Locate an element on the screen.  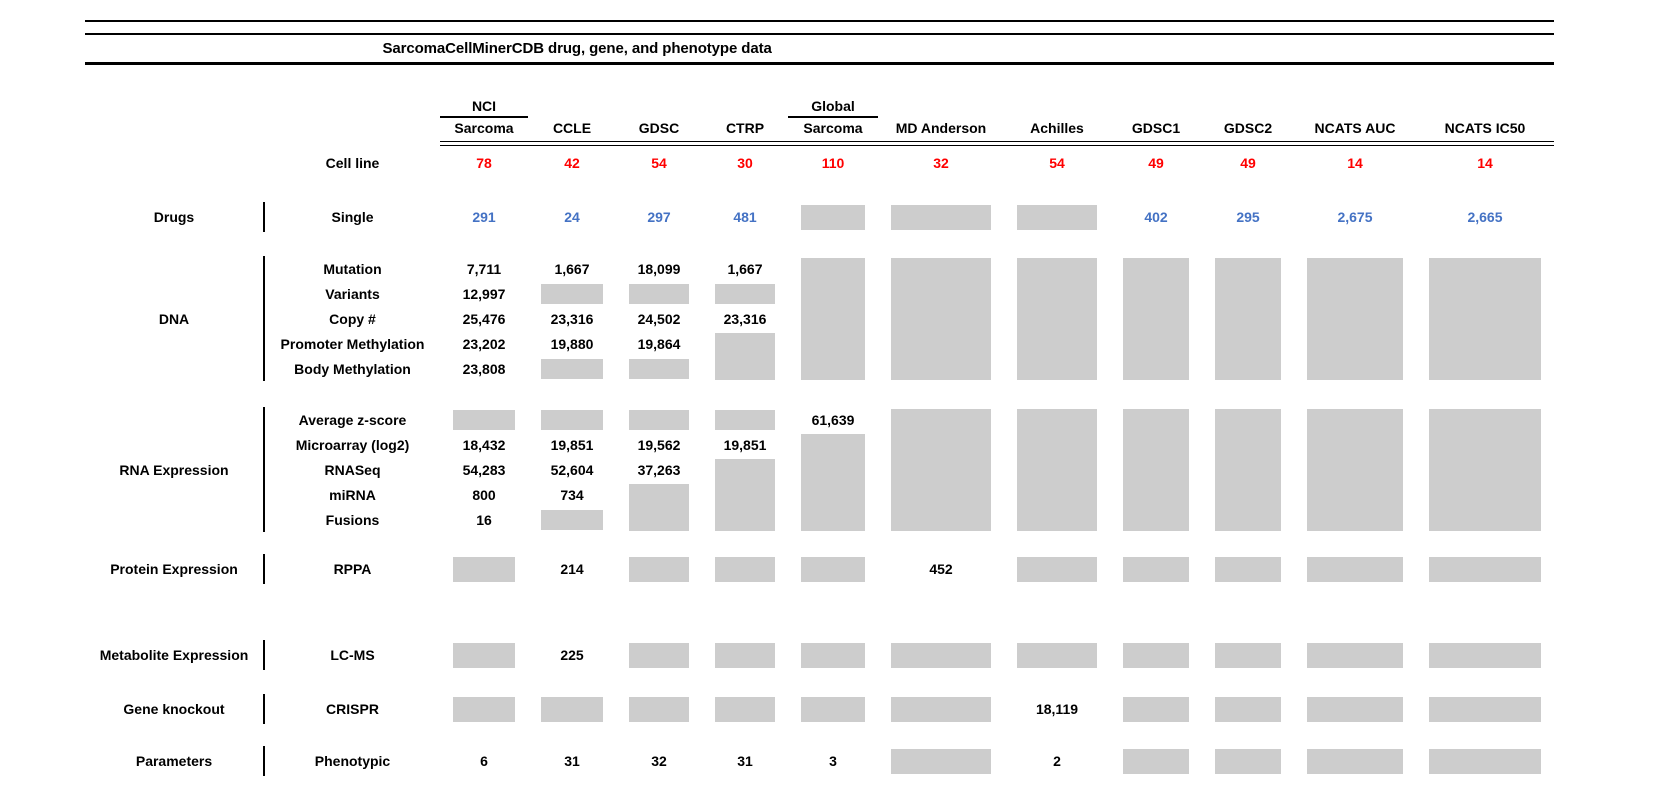
cell-line-count: 14 is located at coordinates (1485, 162).